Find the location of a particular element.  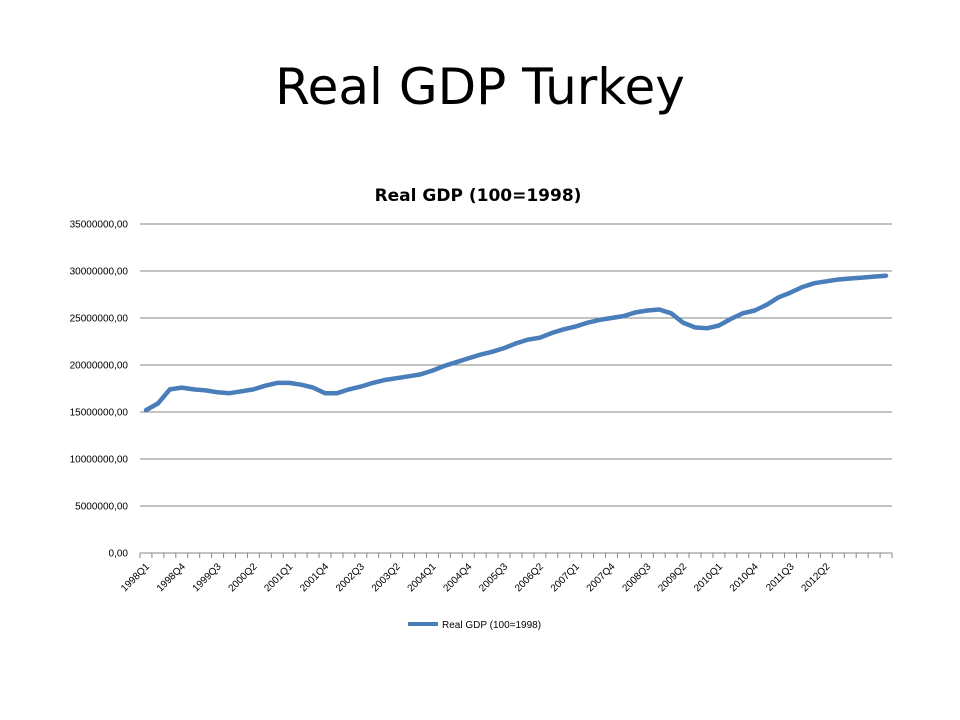

x-tick-label: 2012Q2 is located at coordinates (816, 577).